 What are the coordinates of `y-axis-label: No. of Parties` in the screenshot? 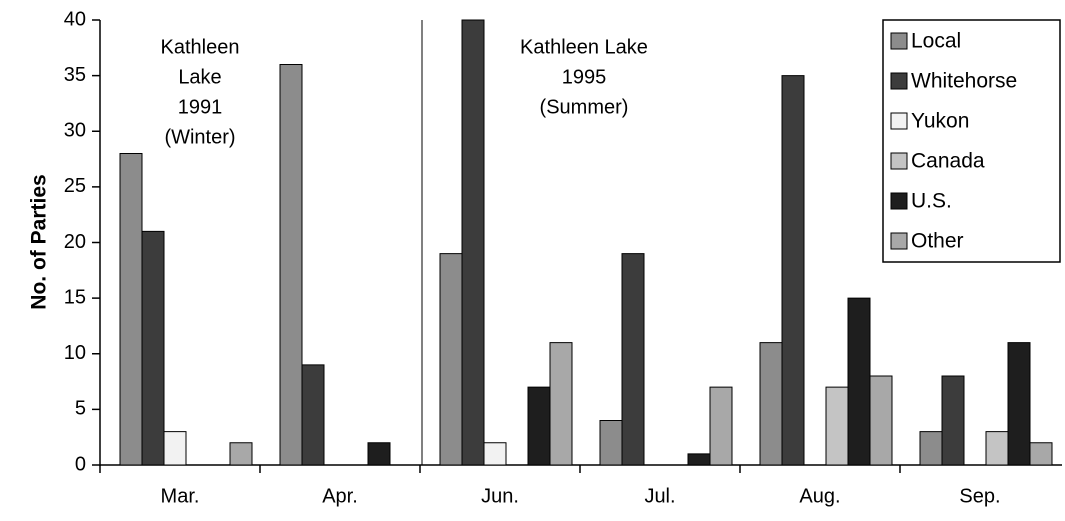 It's located at (39, 241).